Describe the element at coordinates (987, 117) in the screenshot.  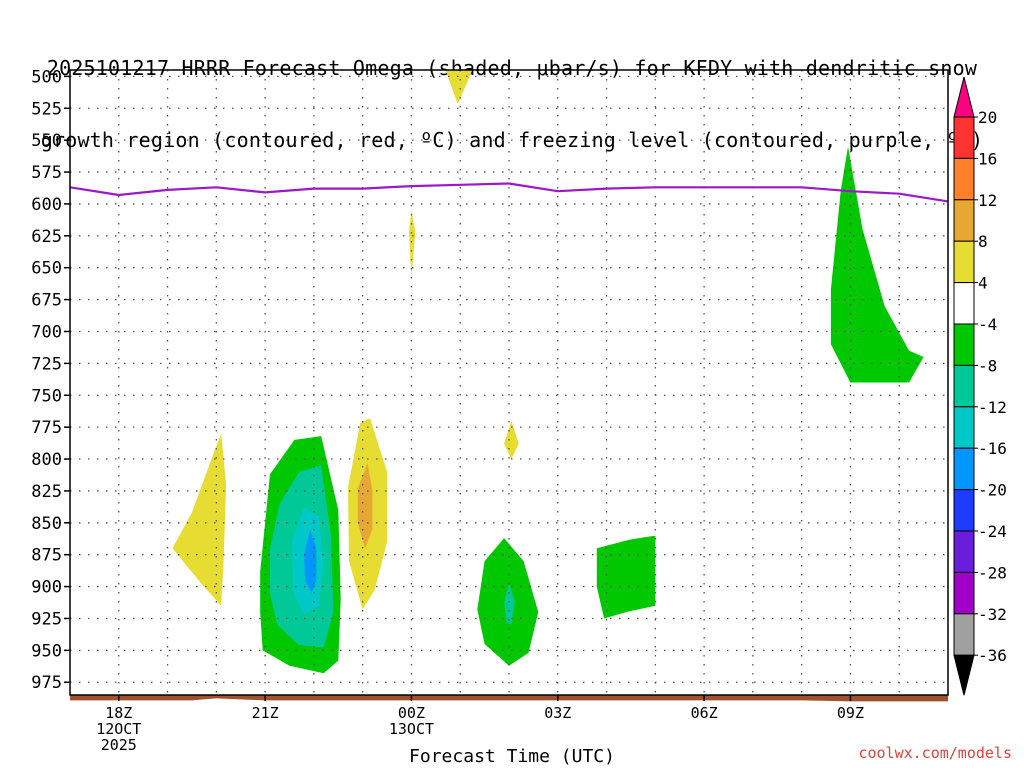
I see `colorbar-label-0: 20` at that location.